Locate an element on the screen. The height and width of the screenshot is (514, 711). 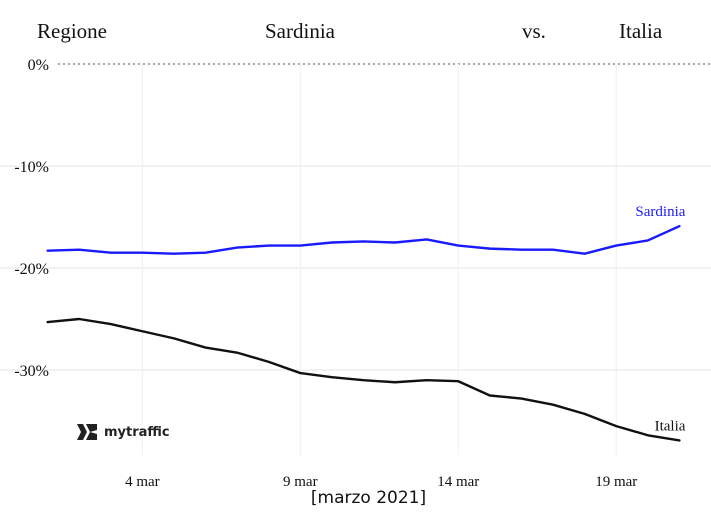
x-axis-label: [marzo 2021] is located at coordinates (355, 498).